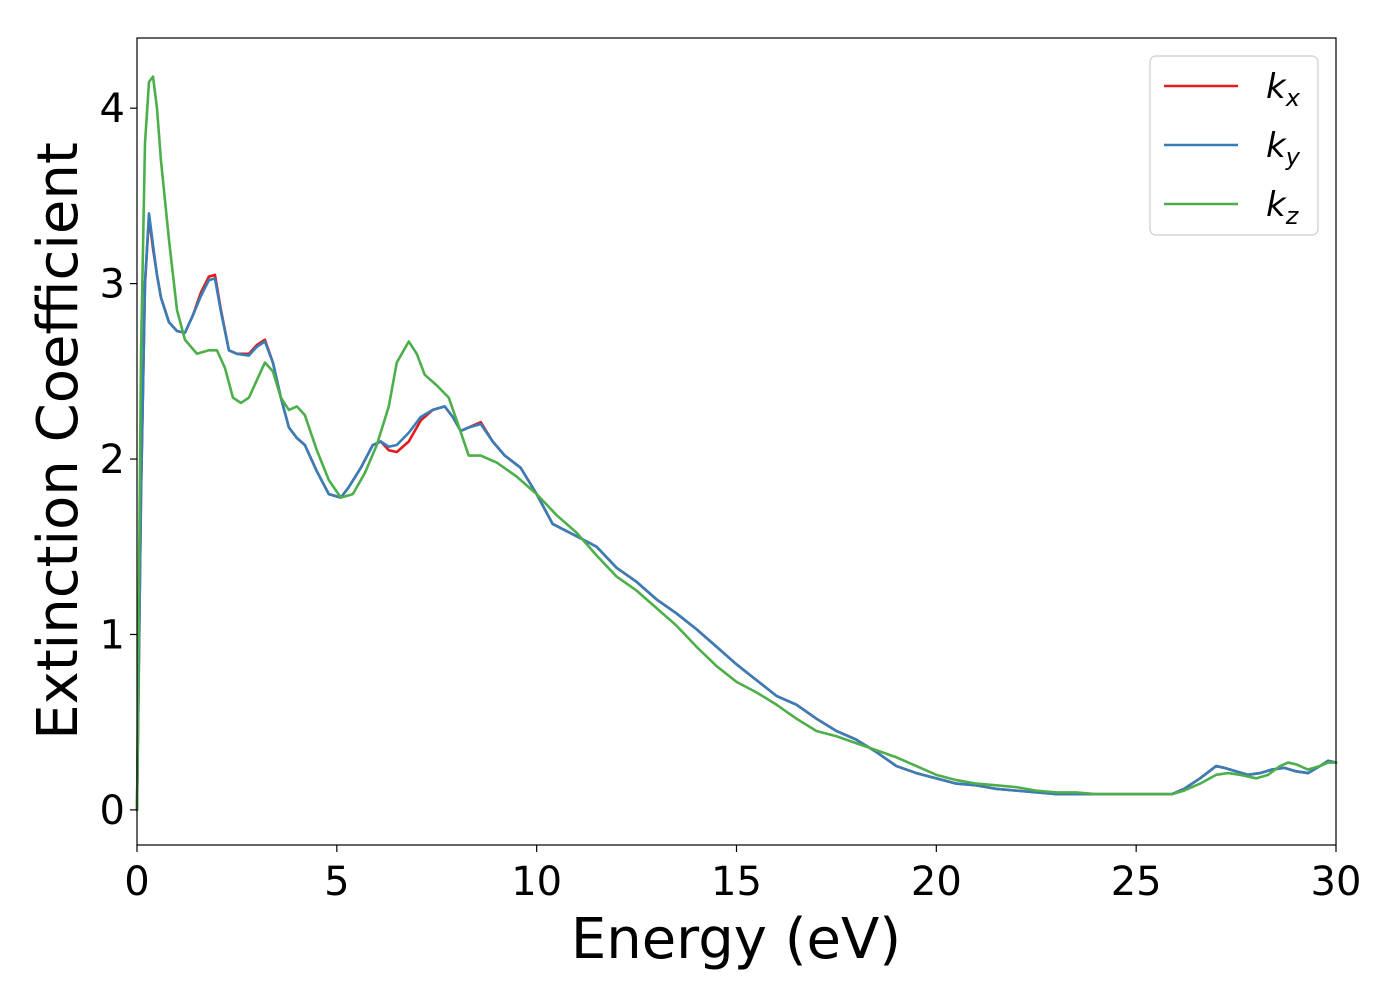  I want to click on y-axis: 0 1 2 3 4, so click(118, 460).